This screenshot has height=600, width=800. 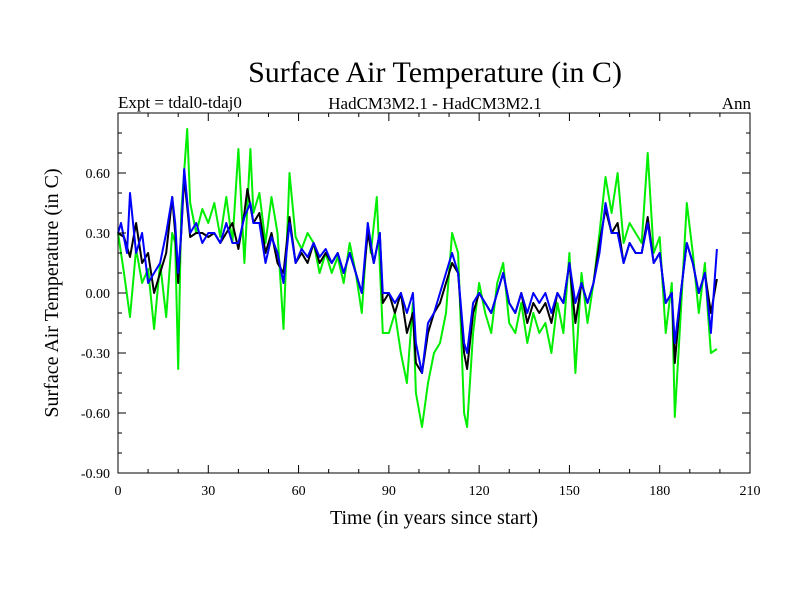 I want to click on y-tick-label: -0.90, so click(x=95, y=474).